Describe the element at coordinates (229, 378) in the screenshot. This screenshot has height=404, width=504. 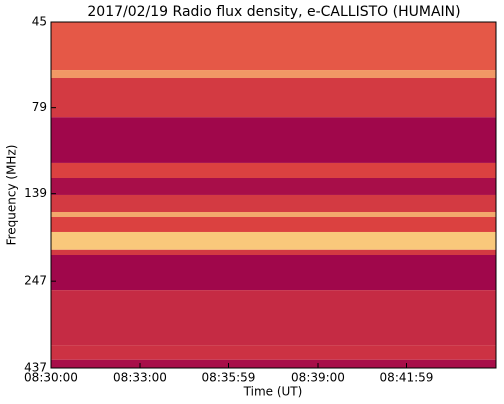
I see `x-tick-label: 08:35:59` at that location.